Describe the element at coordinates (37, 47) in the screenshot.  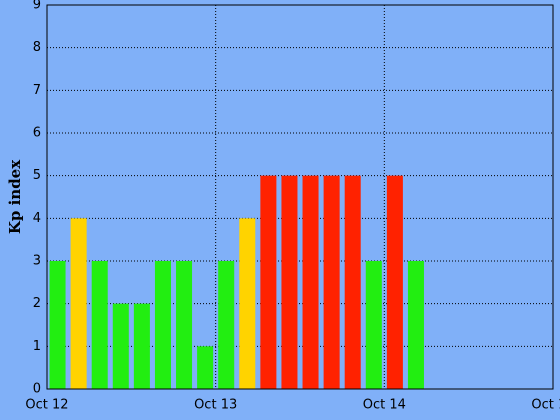
I see `y-tick-label: 8` at that location.